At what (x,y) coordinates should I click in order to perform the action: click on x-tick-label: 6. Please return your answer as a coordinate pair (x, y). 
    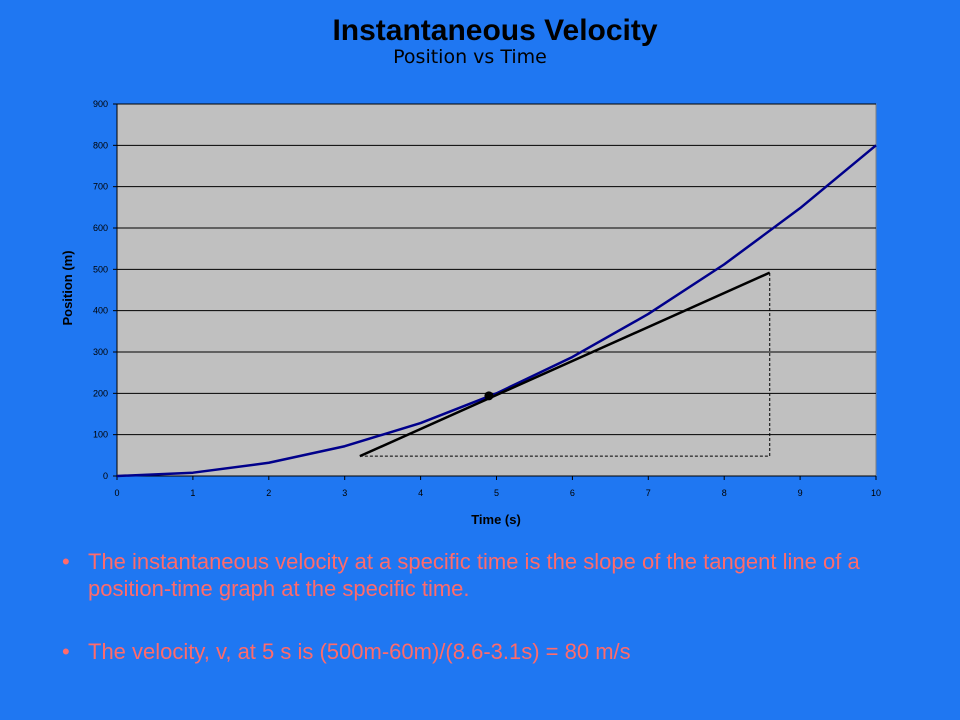
    Looking at the image, I should click on (572, 493).